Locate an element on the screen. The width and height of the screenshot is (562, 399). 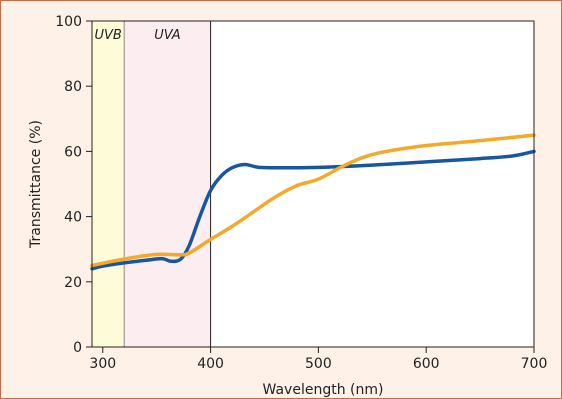
band-label-uva: UVA is located at coordinates (167, 35).